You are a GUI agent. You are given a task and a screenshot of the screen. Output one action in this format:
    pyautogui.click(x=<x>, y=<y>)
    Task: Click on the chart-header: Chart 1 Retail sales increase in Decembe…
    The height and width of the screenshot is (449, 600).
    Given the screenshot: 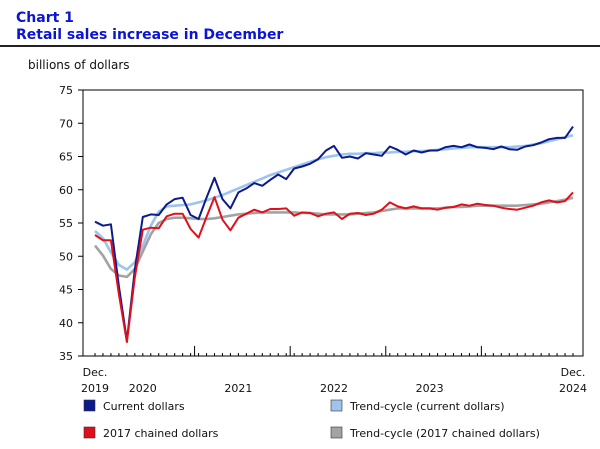 What is the action you would take?
    pyautogui.click(x=149, y=27)
    